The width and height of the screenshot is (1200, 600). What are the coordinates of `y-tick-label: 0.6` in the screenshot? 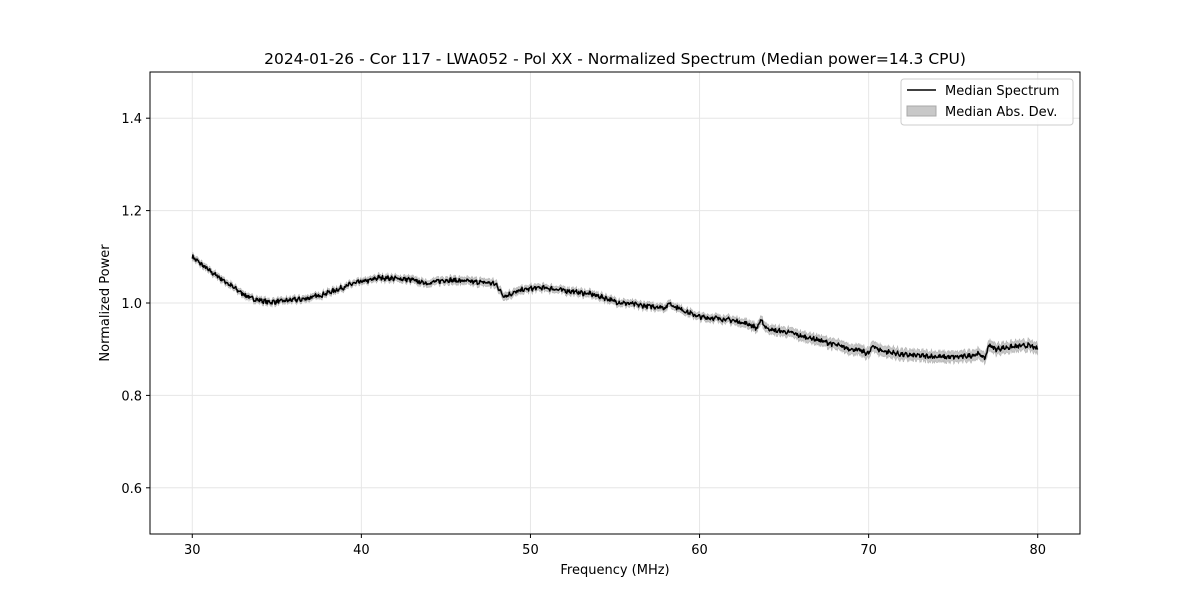 It's located at (131, 489).